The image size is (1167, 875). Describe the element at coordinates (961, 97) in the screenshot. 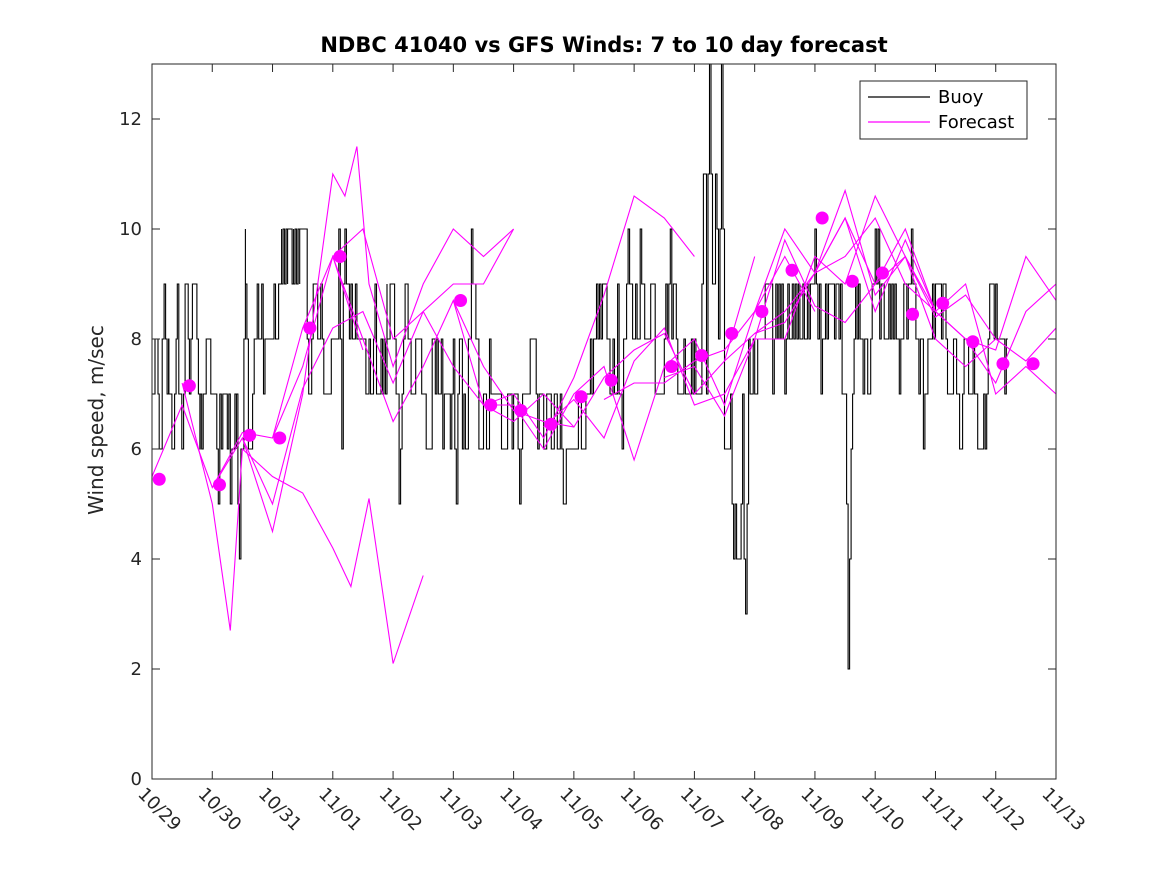

I see `legend-label-buoy: Buoy` at that location.